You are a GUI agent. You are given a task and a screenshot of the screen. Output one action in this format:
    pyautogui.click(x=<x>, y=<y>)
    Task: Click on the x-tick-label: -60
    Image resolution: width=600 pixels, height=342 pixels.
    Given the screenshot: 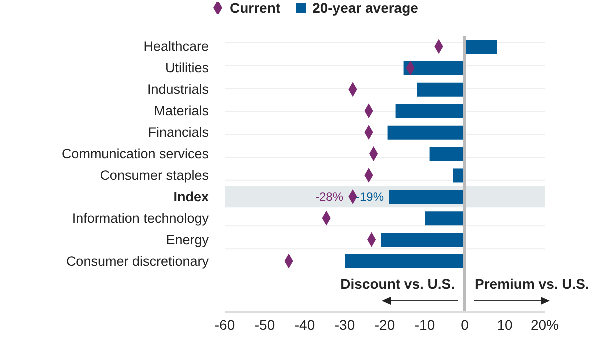 What is the action you would take?
    pyautogui.click(x=225, y=324)
    